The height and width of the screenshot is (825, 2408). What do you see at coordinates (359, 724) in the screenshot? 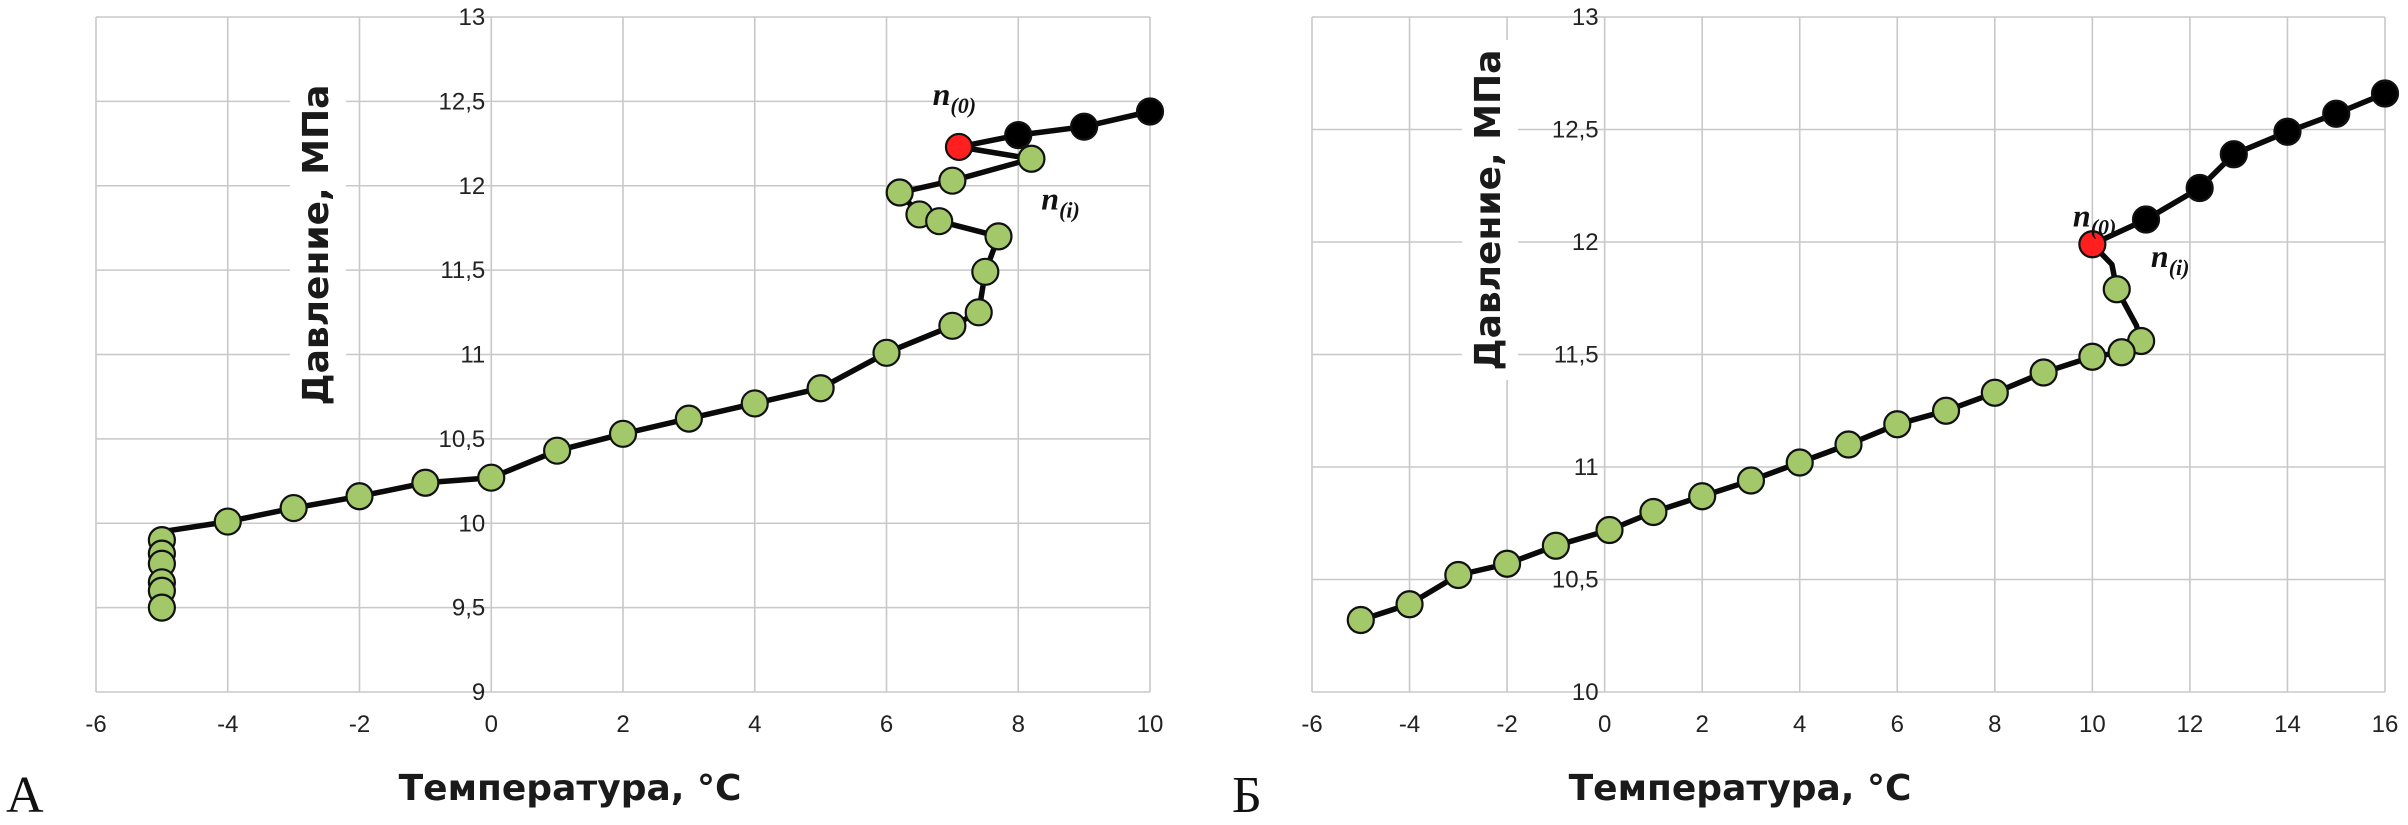
I see `x-tick-label: -2` at bounding box center [359, 724].